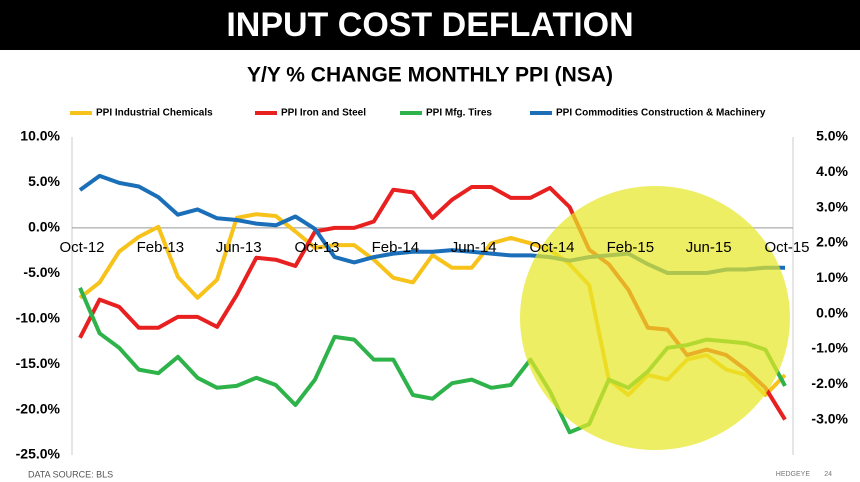  Describe the element at coordinates (154, 113) in the screenshot. I see `legend-label: PPI Industrial Chemicals` at that location.